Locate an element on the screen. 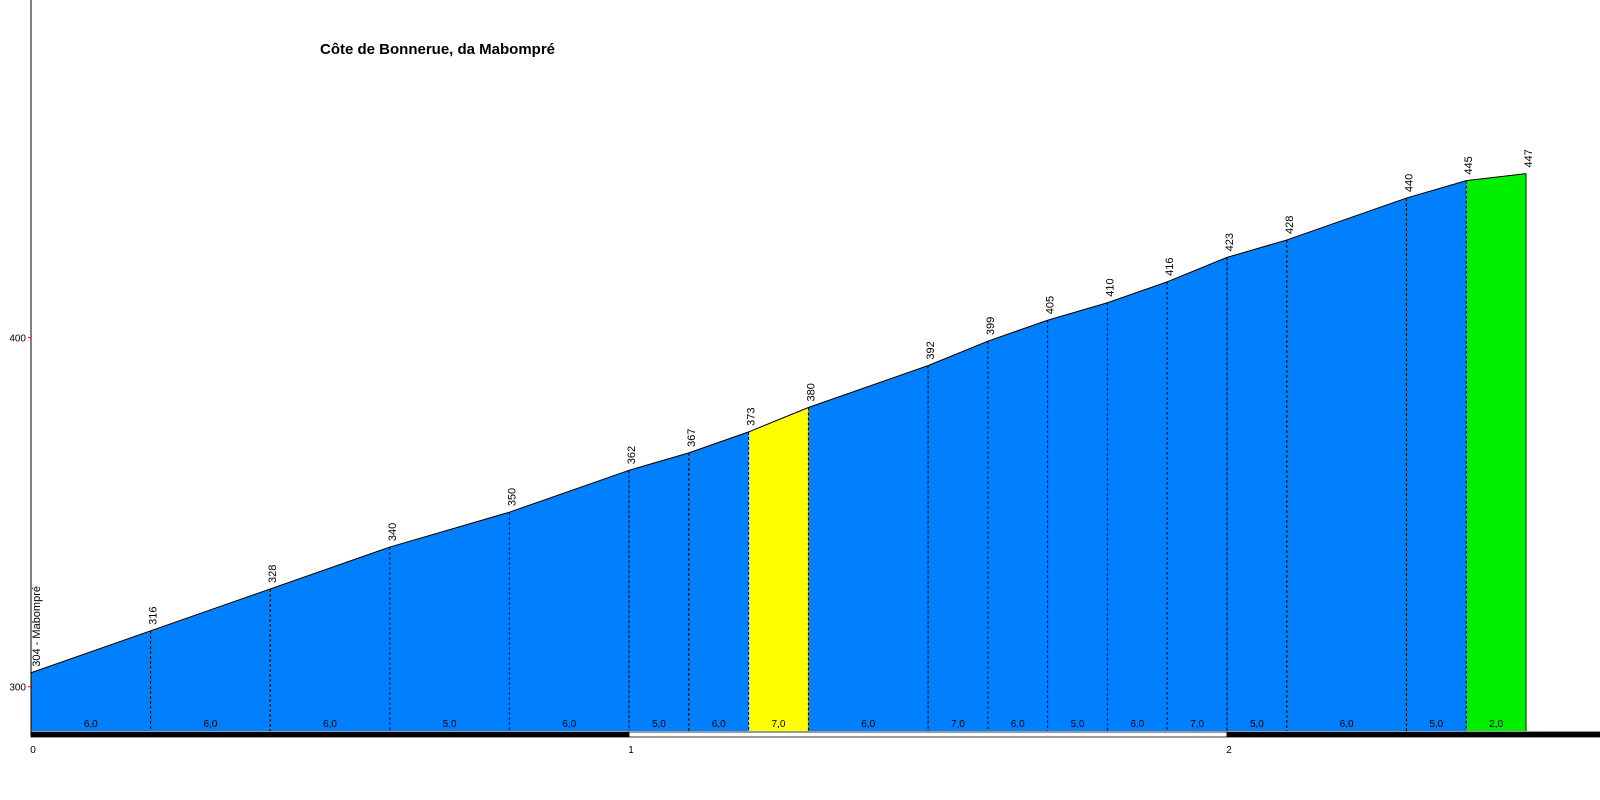 The width and height of the screenshot is (1600, 800). elevation-label: 445 is located at coordinates (1469, 165).